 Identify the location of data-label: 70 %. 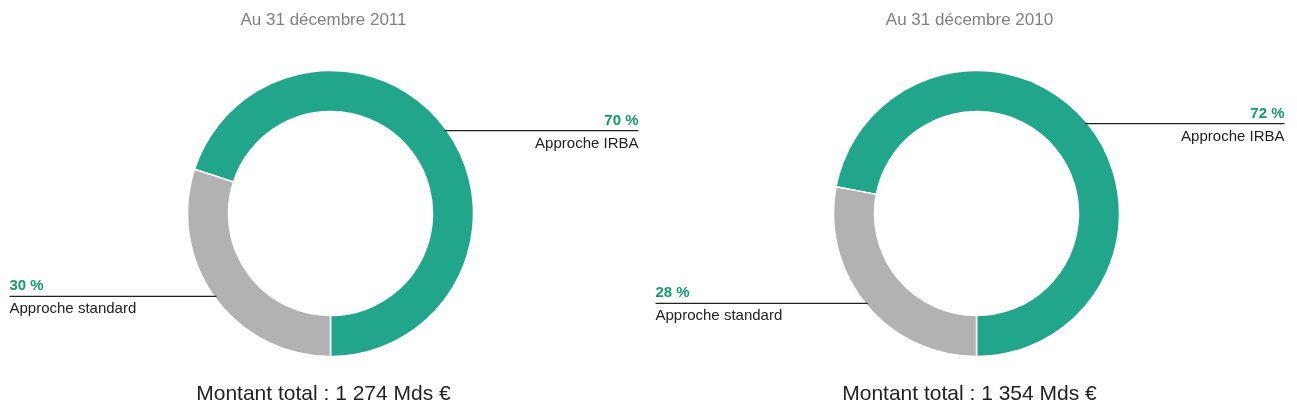
(621, 119).